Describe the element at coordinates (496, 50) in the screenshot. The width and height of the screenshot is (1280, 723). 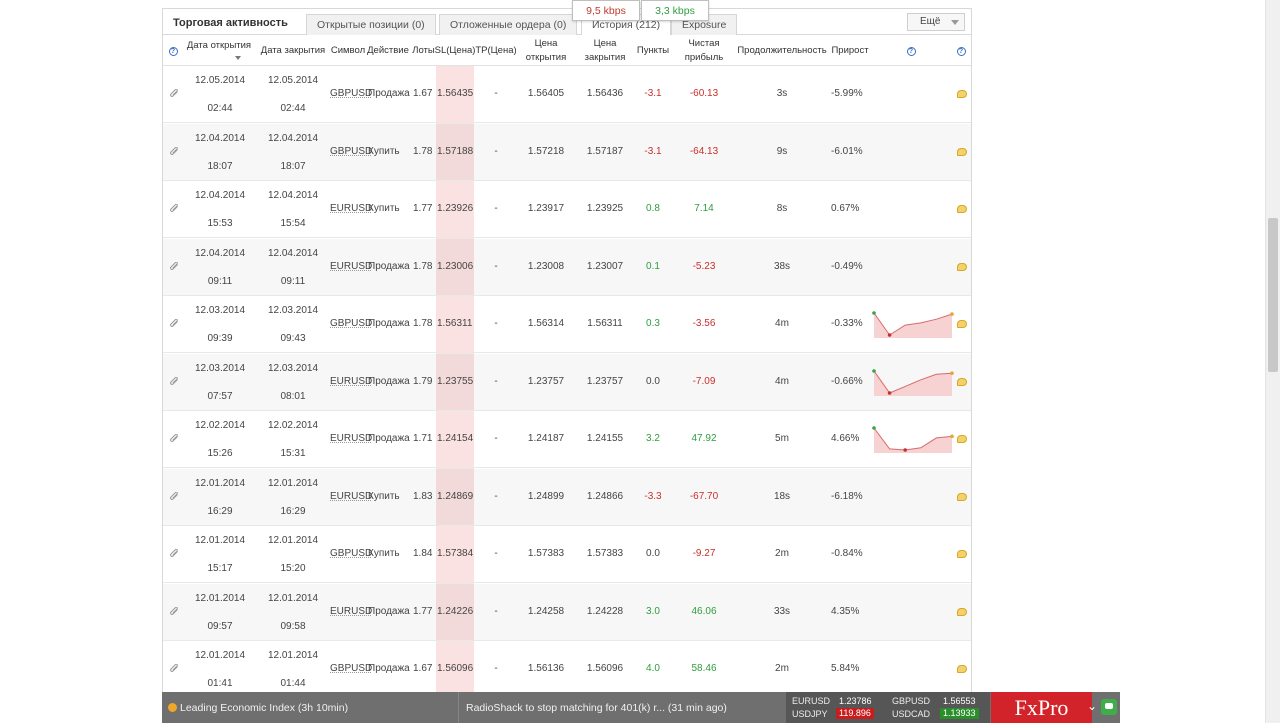
I see `col-tp: TP(Цена)` at that location.